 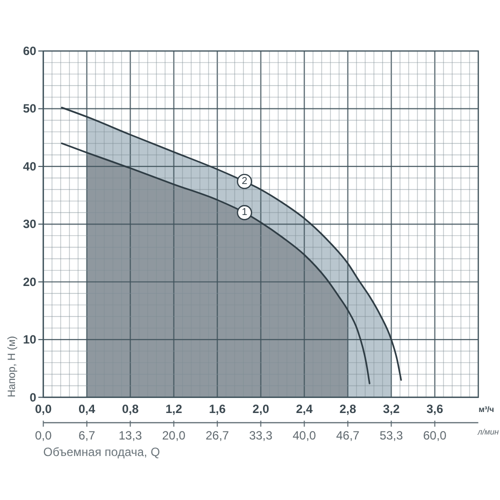 I want to click on x-tick-label: 0,4, so click(x=87, y=409).